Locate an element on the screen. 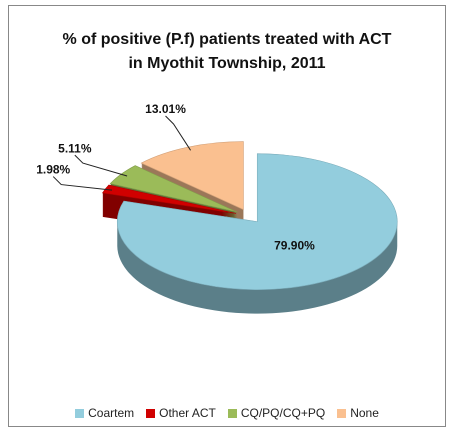 This screenshot has height=434, width=461. data-label: 5.11% is located at coordinates (75, 148).